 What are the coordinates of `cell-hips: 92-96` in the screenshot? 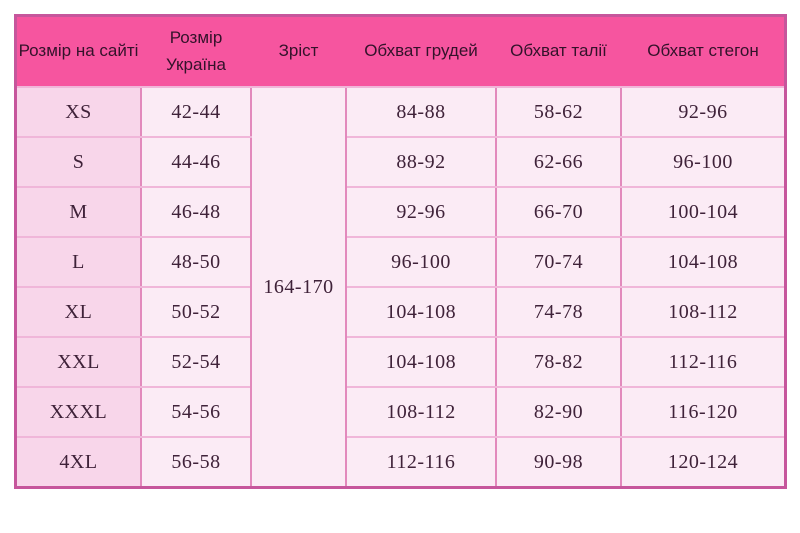 It's located at (702, 112).